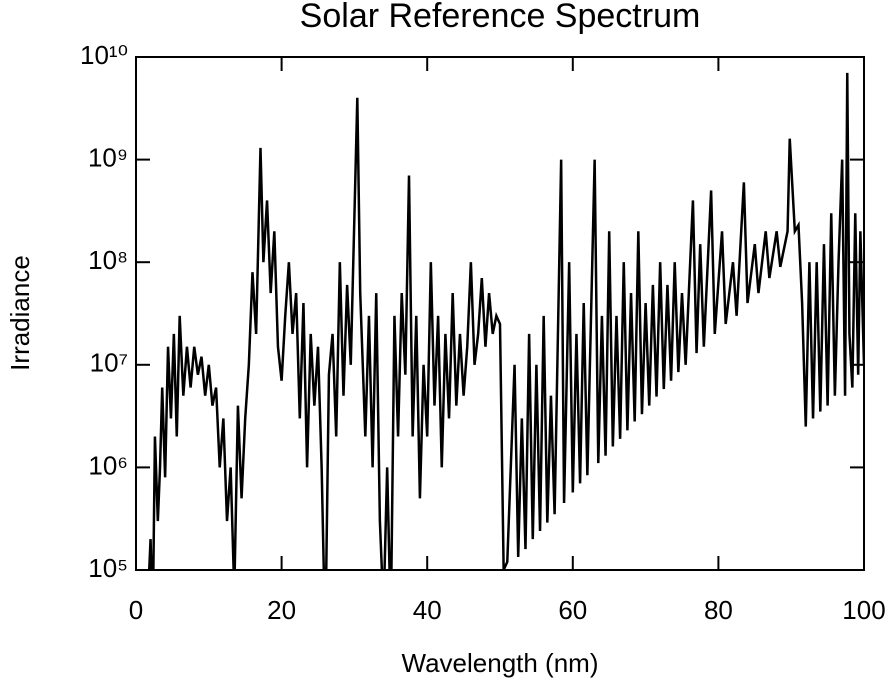  I want to click on x-tick-label: 0, so click(136, 610).